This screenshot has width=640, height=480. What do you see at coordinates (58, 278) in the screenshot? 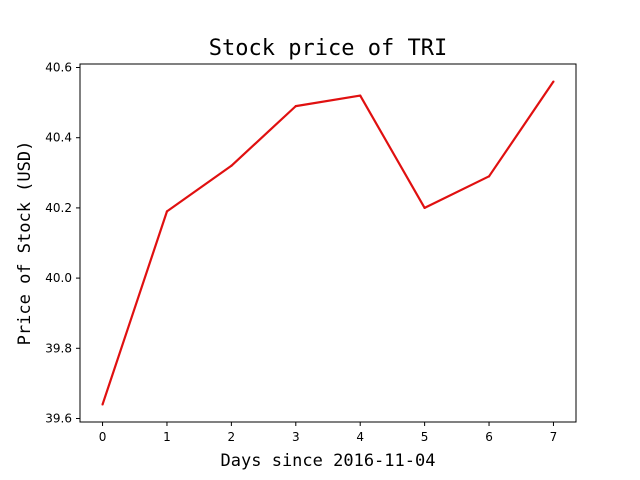
I see `y-tick-label: 40.0` at bounding box center [58, 278].